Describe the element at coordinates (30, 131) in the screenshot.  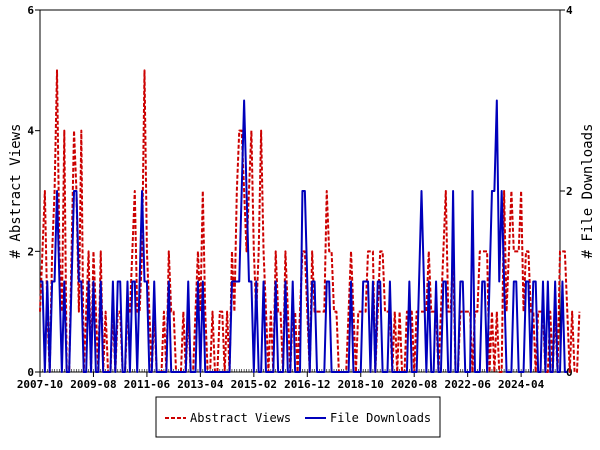
I see `left-tick-label: 4` at that location.